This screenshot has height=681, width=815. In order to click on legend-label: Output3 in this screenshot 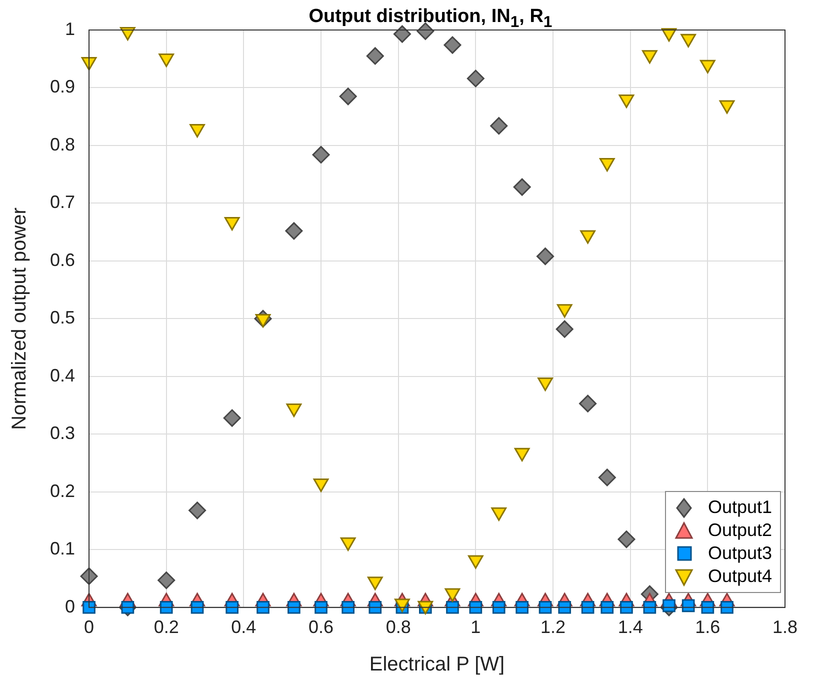, I will do `click(740, 553)`.